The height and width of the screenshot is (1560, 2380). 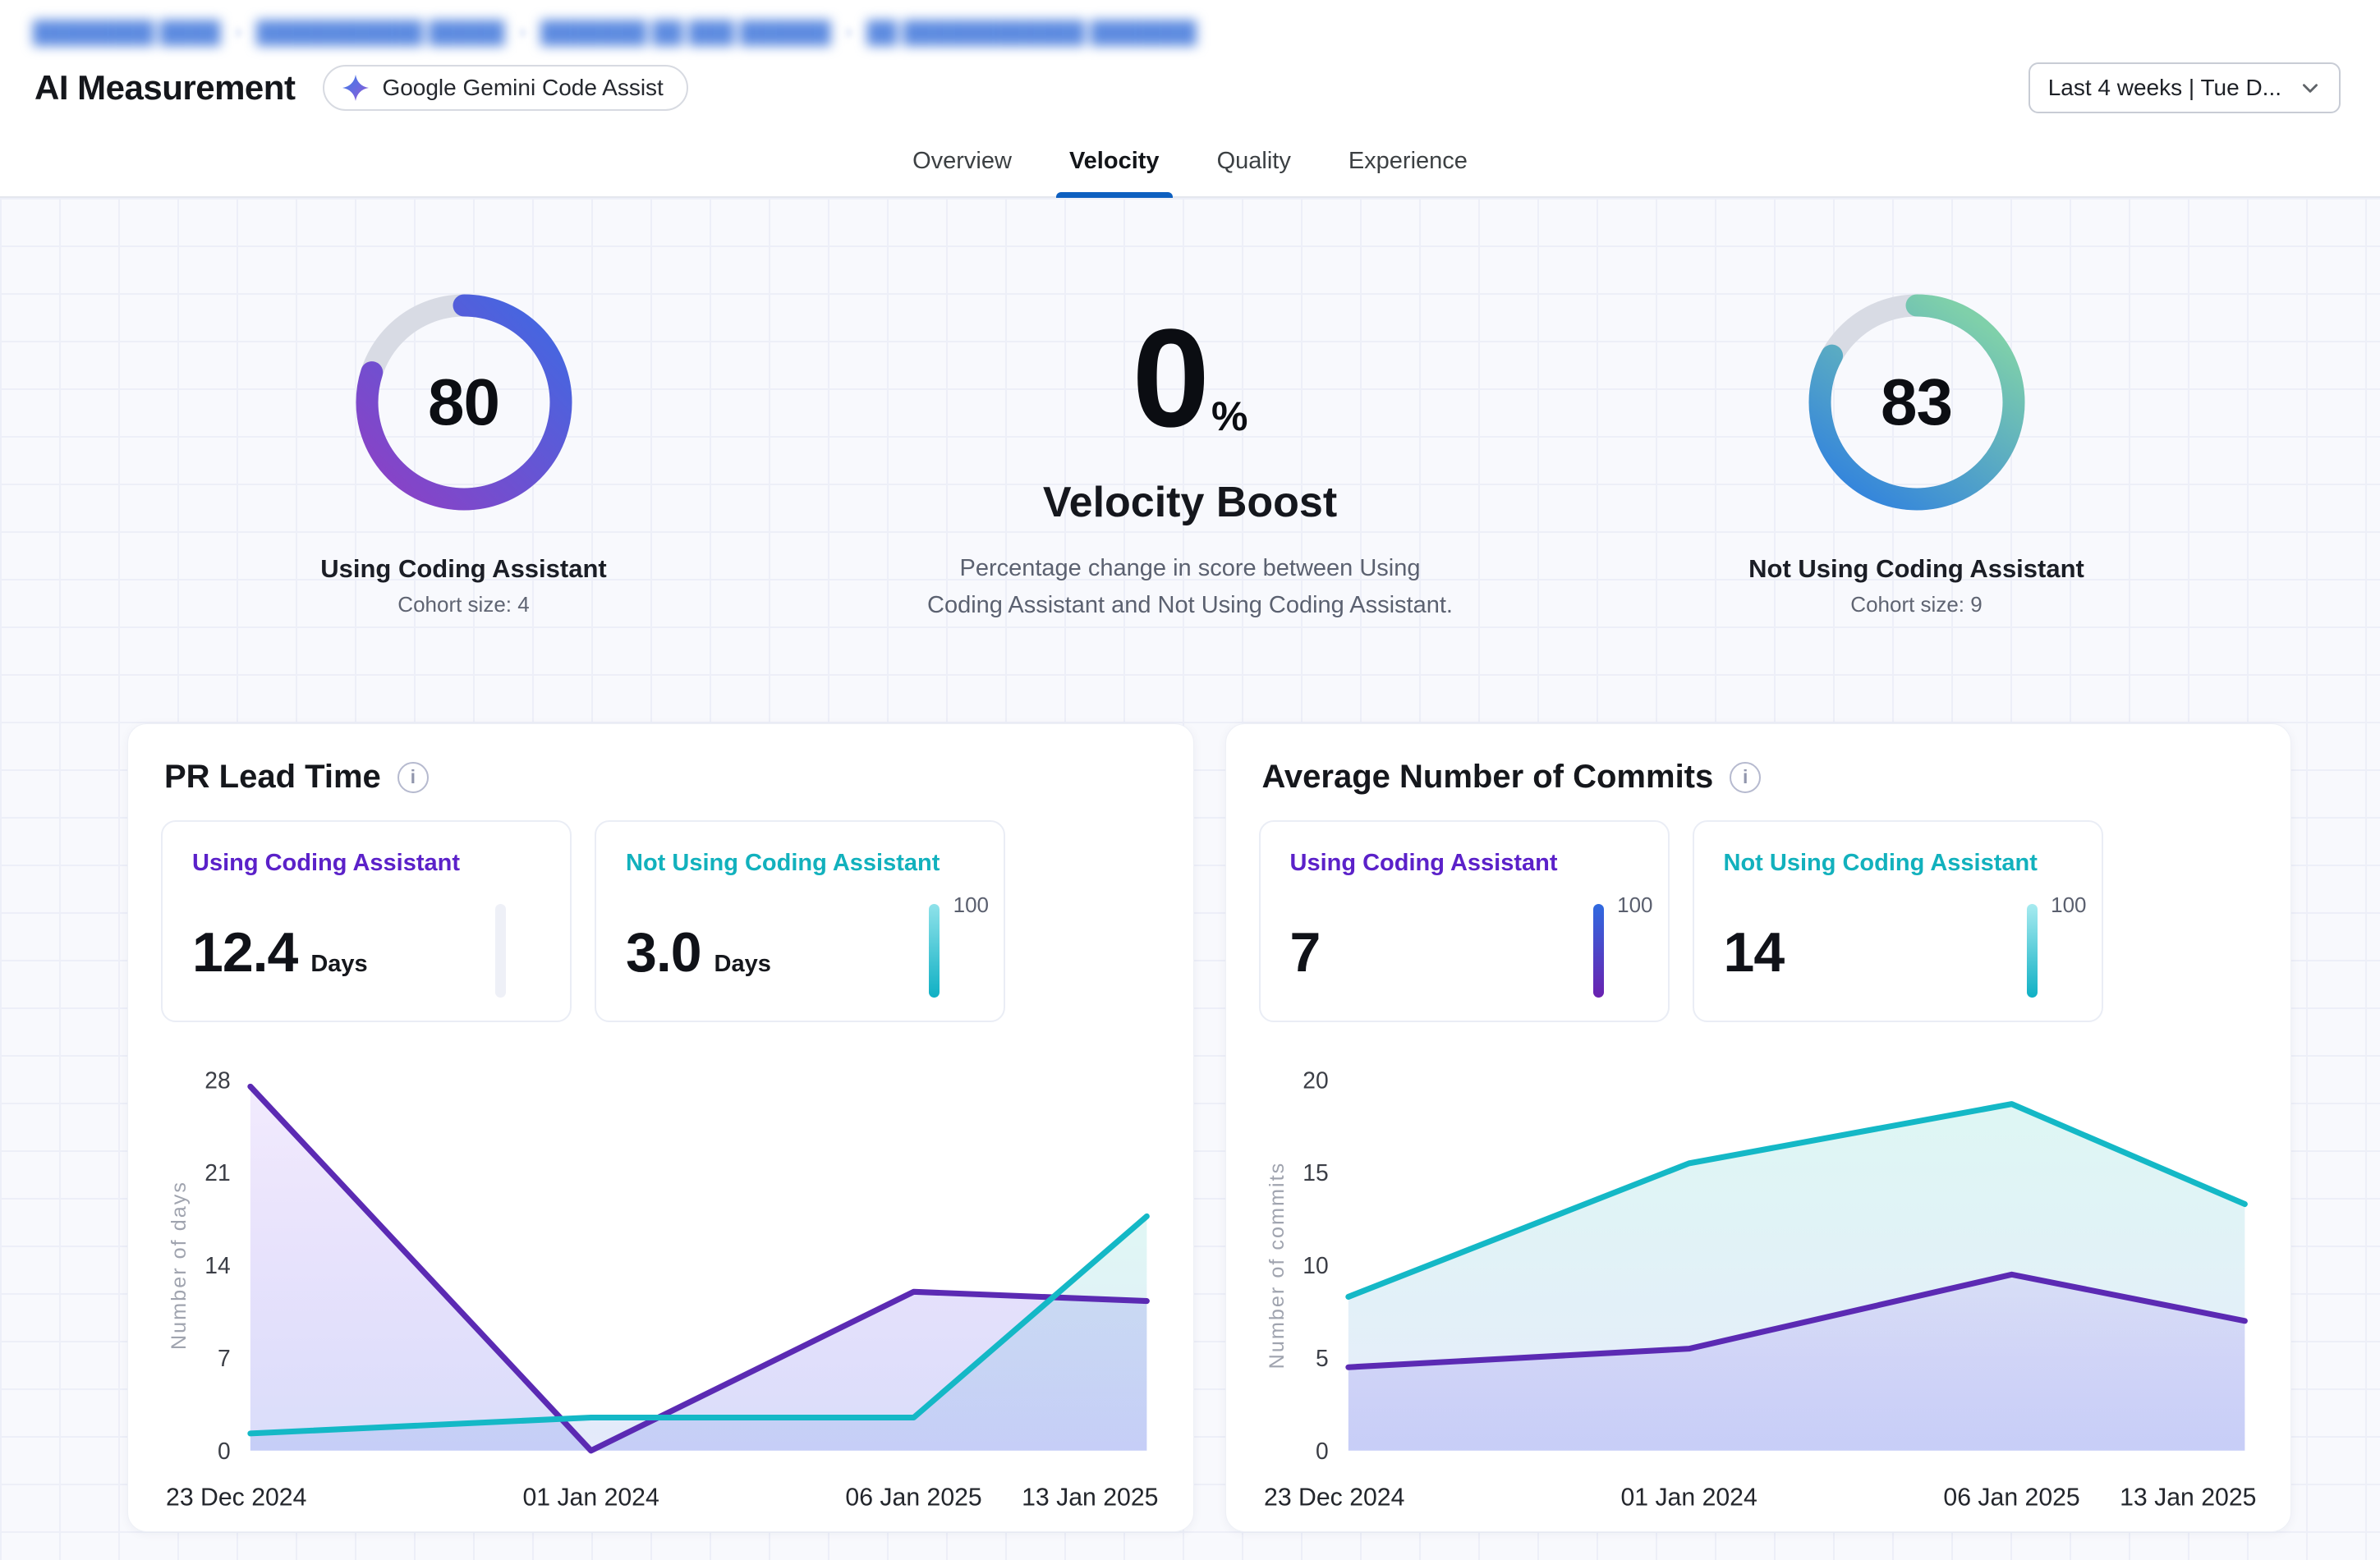 What do you see at coordinates (217, 1172) in the screenshot?
I see `y-tick-label: 21` at bounding box center [217, 1172].